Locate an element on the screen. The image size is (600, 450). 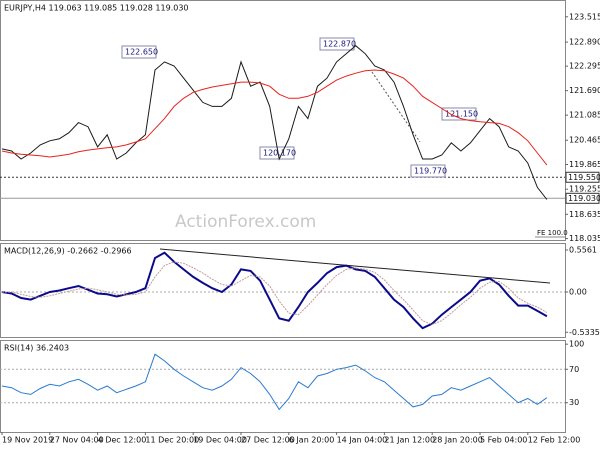
y-tick-label: 121.690 is located at coordinates (584, 90).